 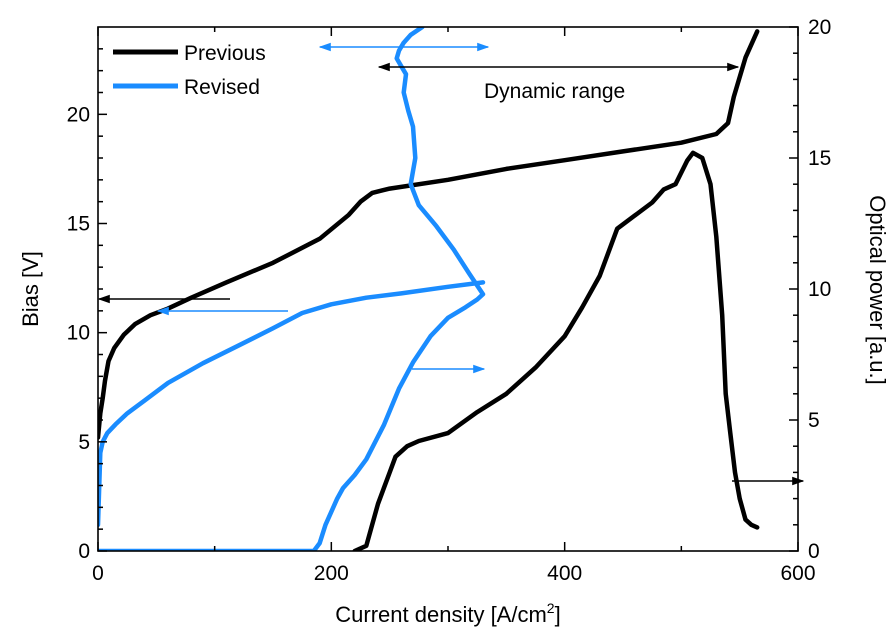 I want to click on dynamic-range-label: Dynamic range, so click(x=554, y=91).